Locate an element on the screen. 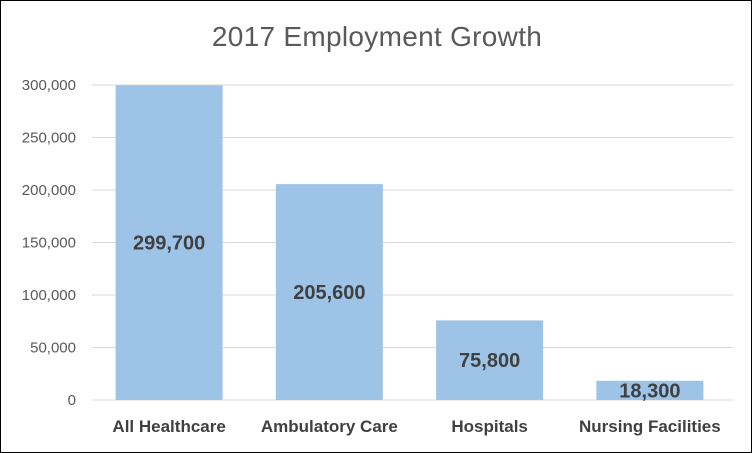  bar-data-label: 75,800 is located at coordinates (489, 361).